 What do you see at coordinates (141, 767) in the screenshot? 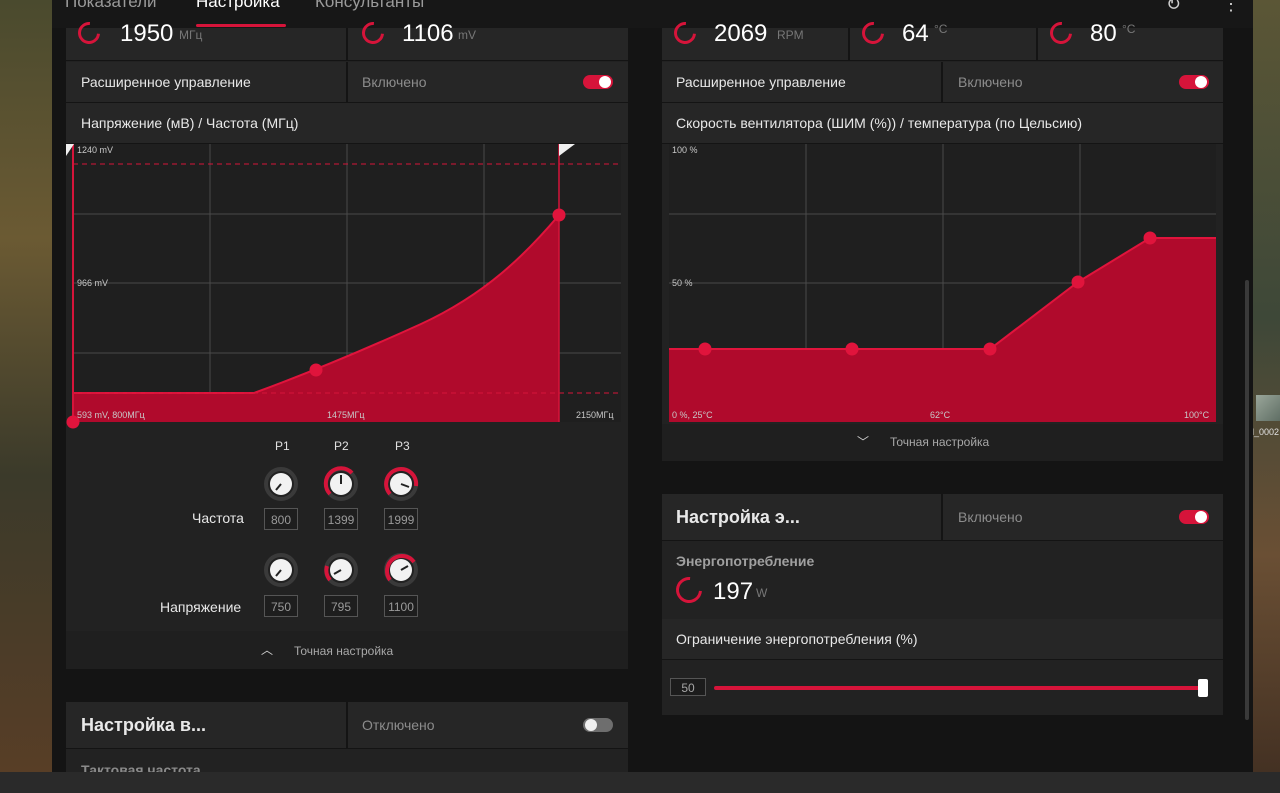
I see `clock-frequency-label: Тактовая частота` at bounding box center [141, 767].